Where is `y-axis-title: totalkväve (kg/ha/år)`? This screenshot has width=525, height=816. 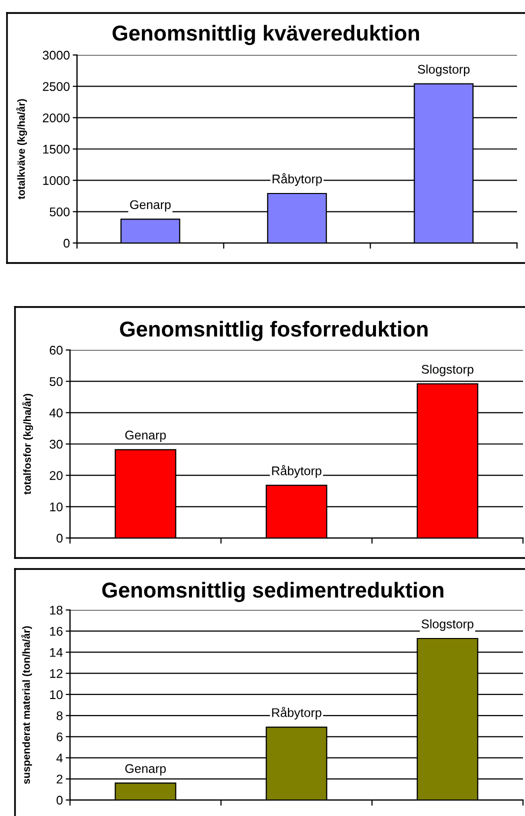
y-axis-title: totalkväve (kg/ha/år) is located at coordinates (21, 149).